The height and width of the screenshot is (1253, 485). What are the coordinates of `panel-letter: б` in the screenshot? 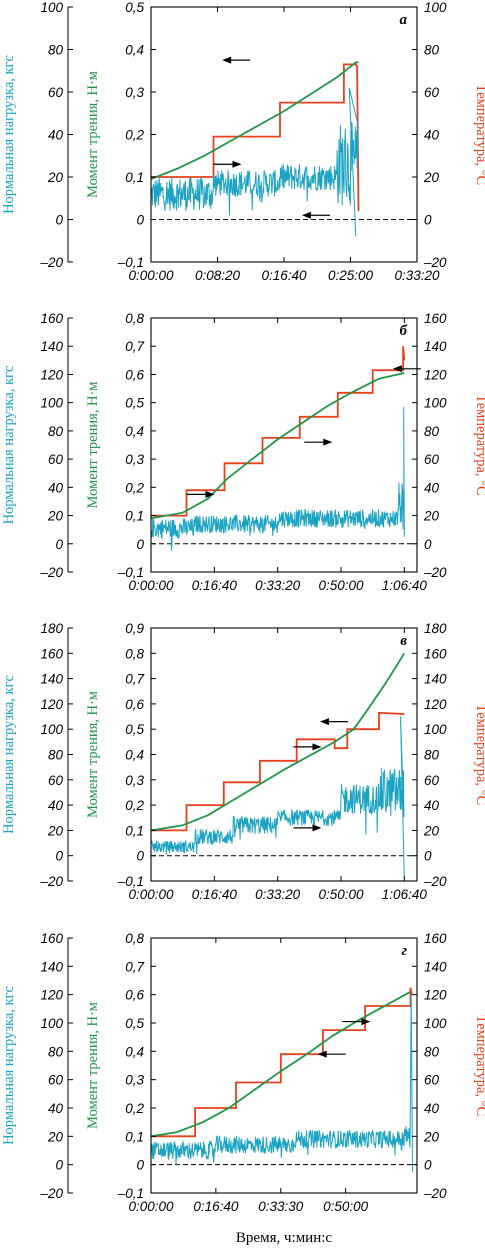 It's located at (404, 331).